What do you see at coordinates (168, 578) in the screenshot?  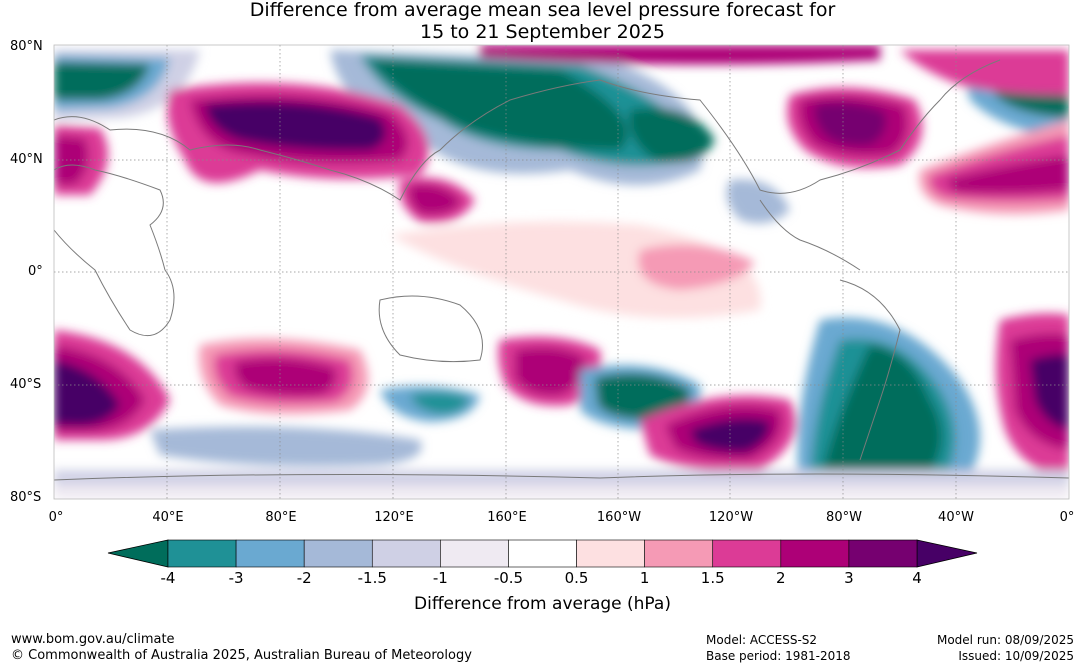 I see `colorbar-tick-label: -4` at bounding box center [168, 578].